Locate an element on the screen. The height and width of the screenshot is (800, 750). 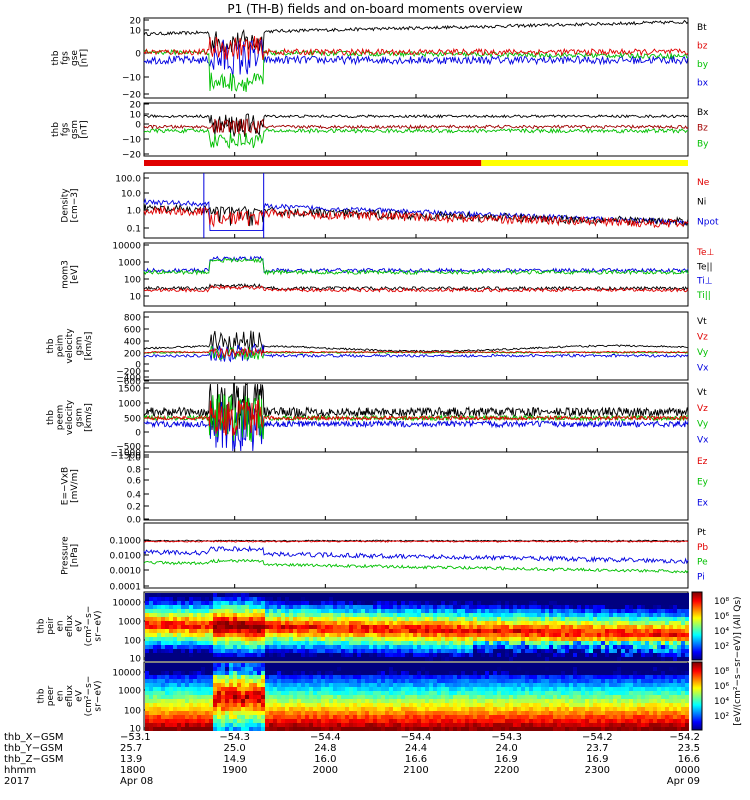
x-axis-date: Apr 09 is located at coordinates (683, 781).